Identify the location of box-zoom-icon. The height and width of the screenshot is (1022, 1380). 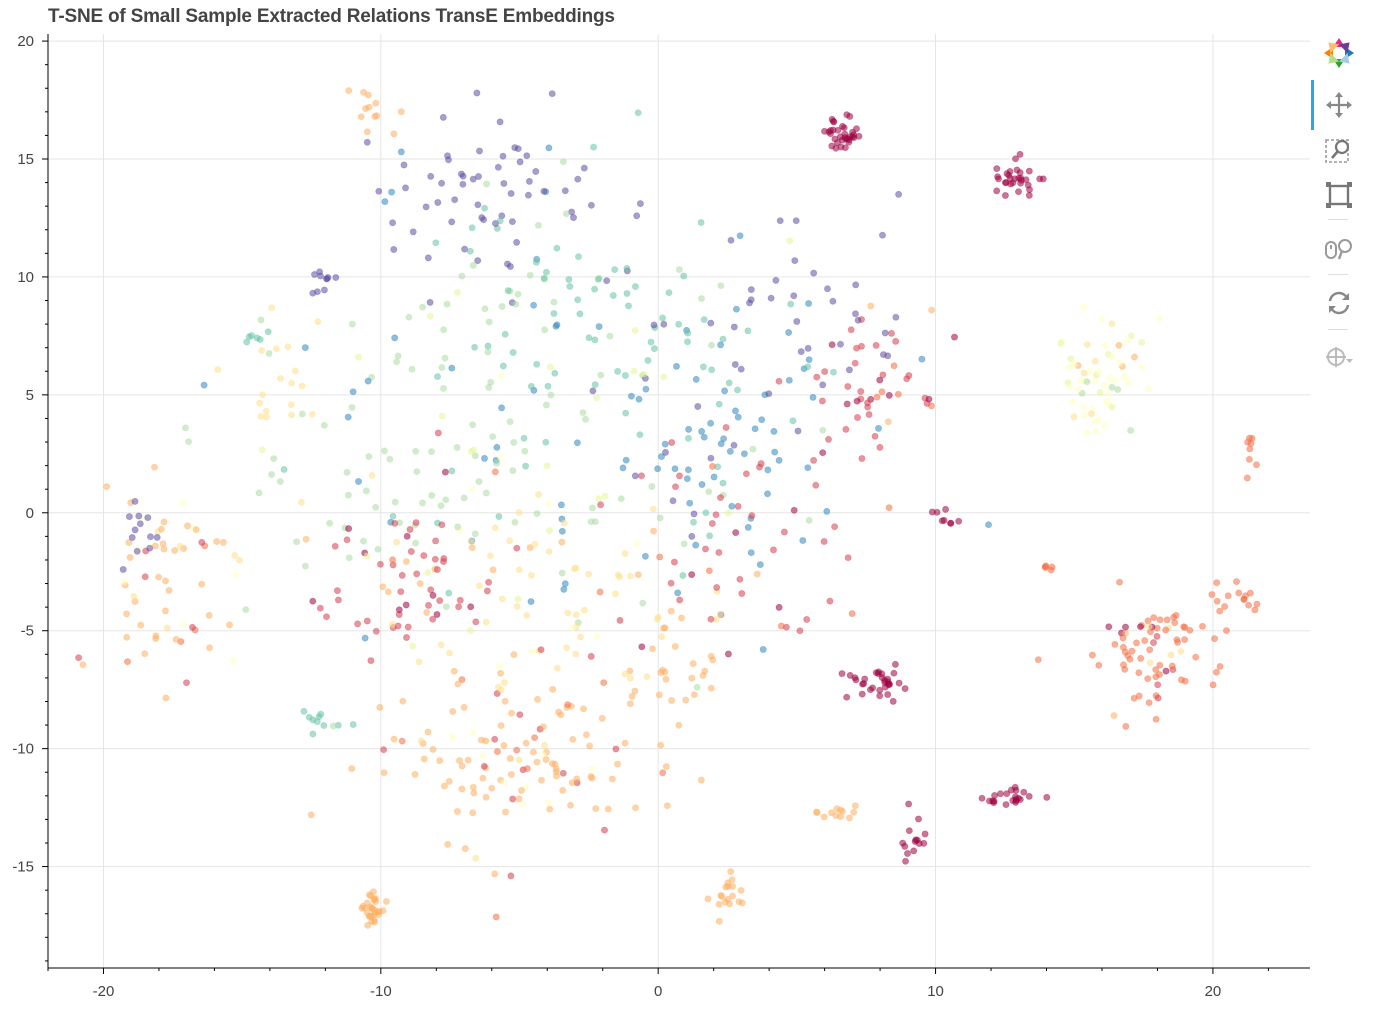
(1339, 151).